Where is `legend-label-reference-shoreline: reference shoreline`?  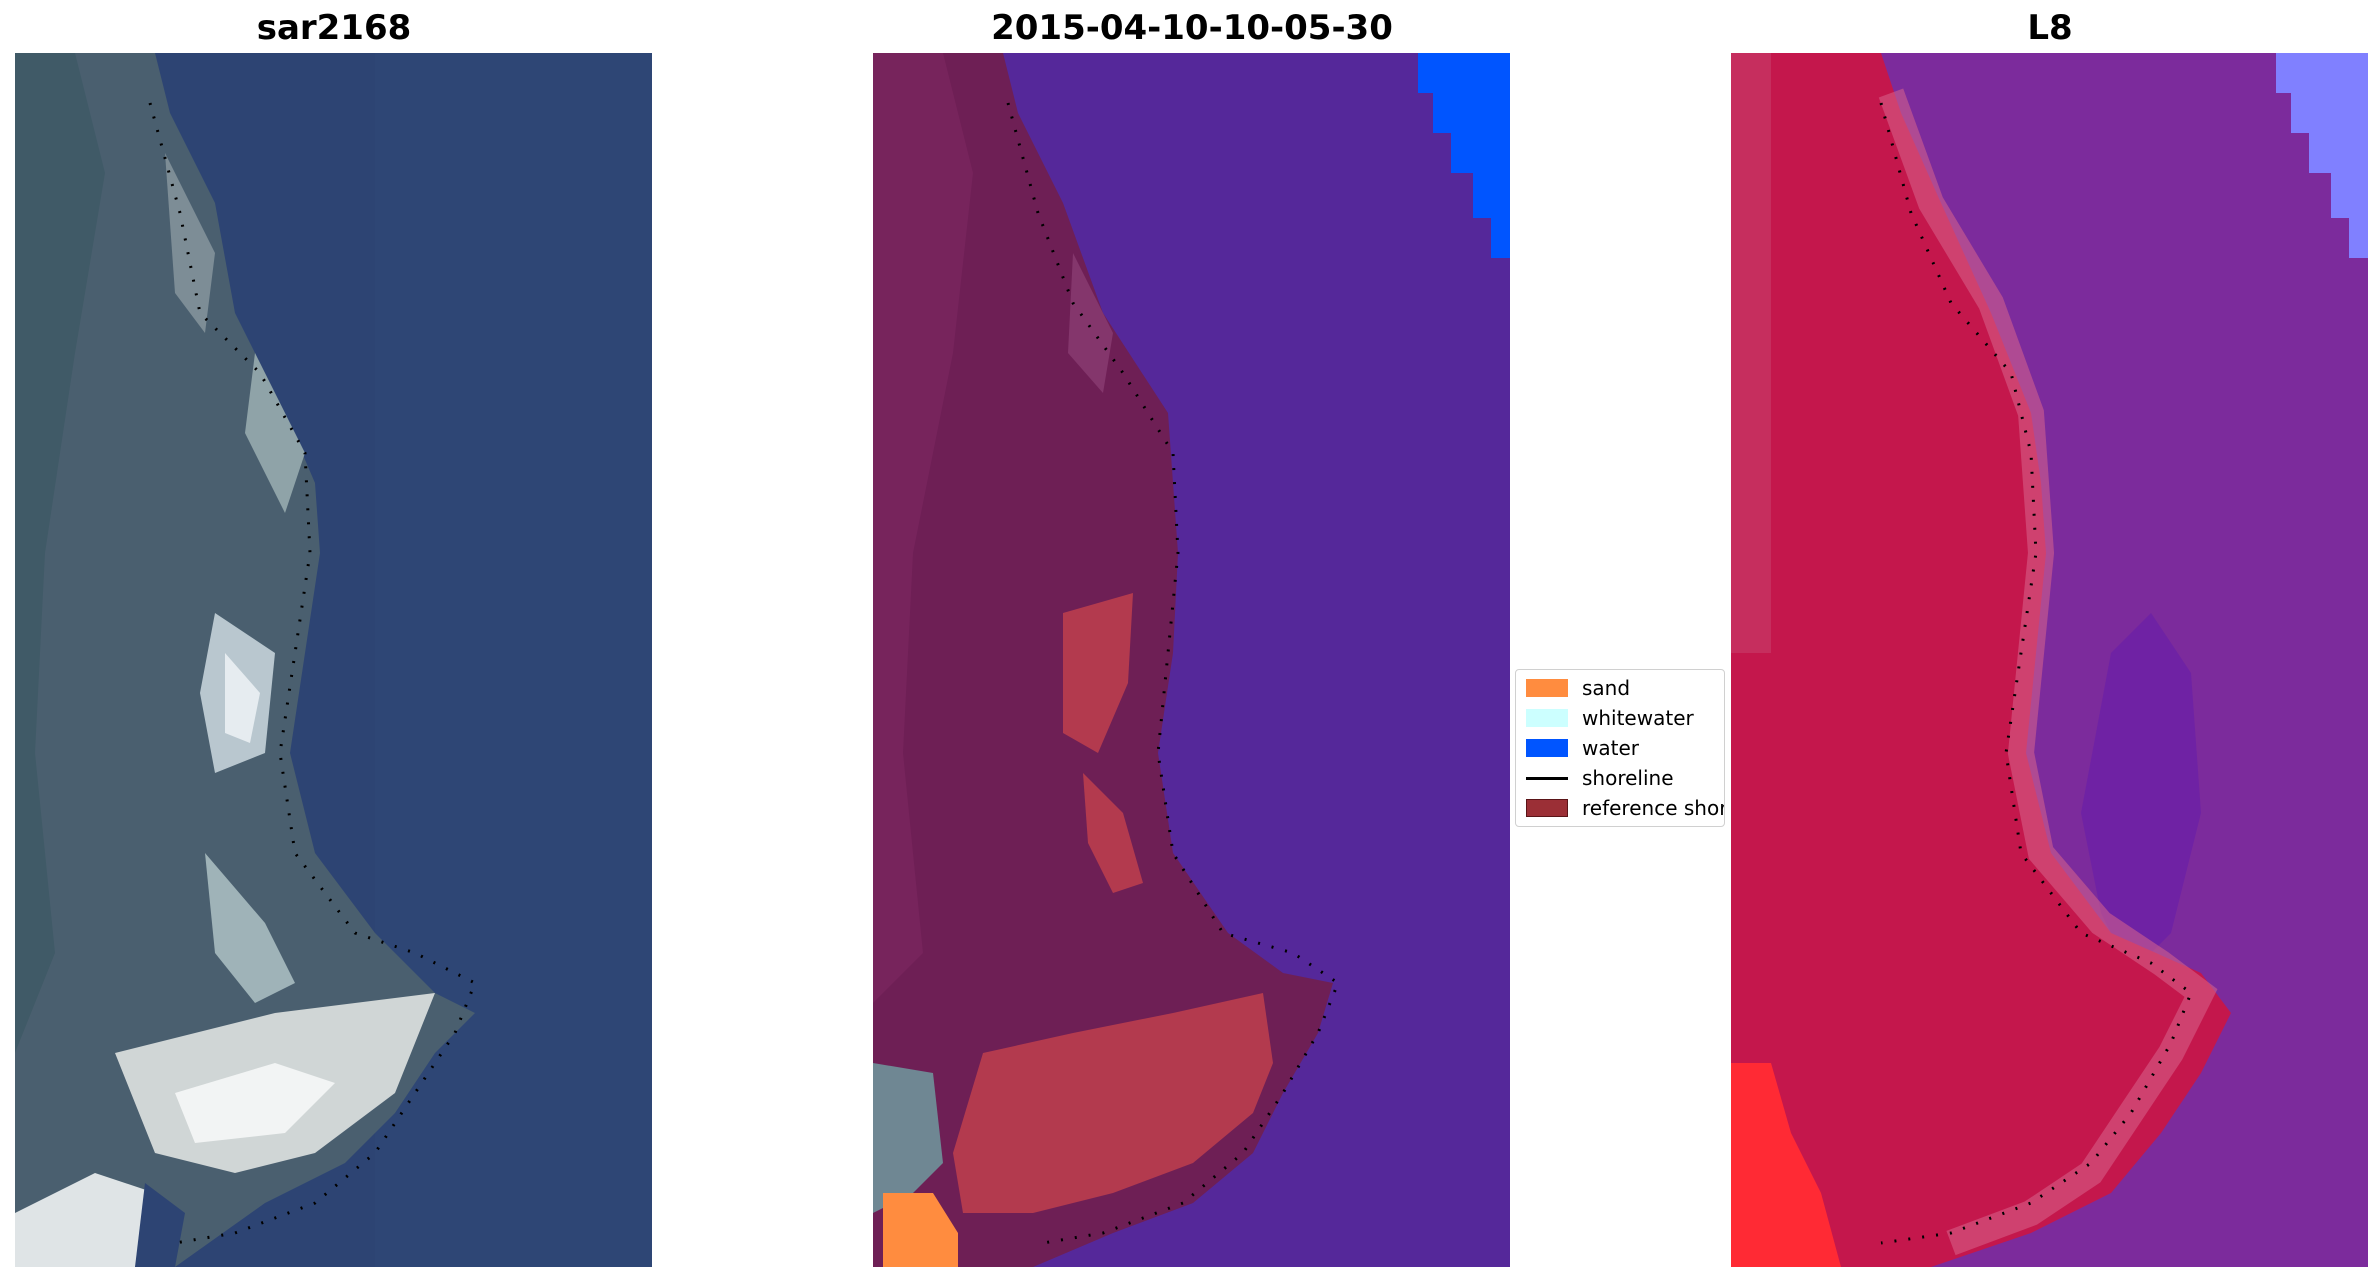 legend-label-reference-shoreline: reference shoreline is located at coordinates (1653, 808).